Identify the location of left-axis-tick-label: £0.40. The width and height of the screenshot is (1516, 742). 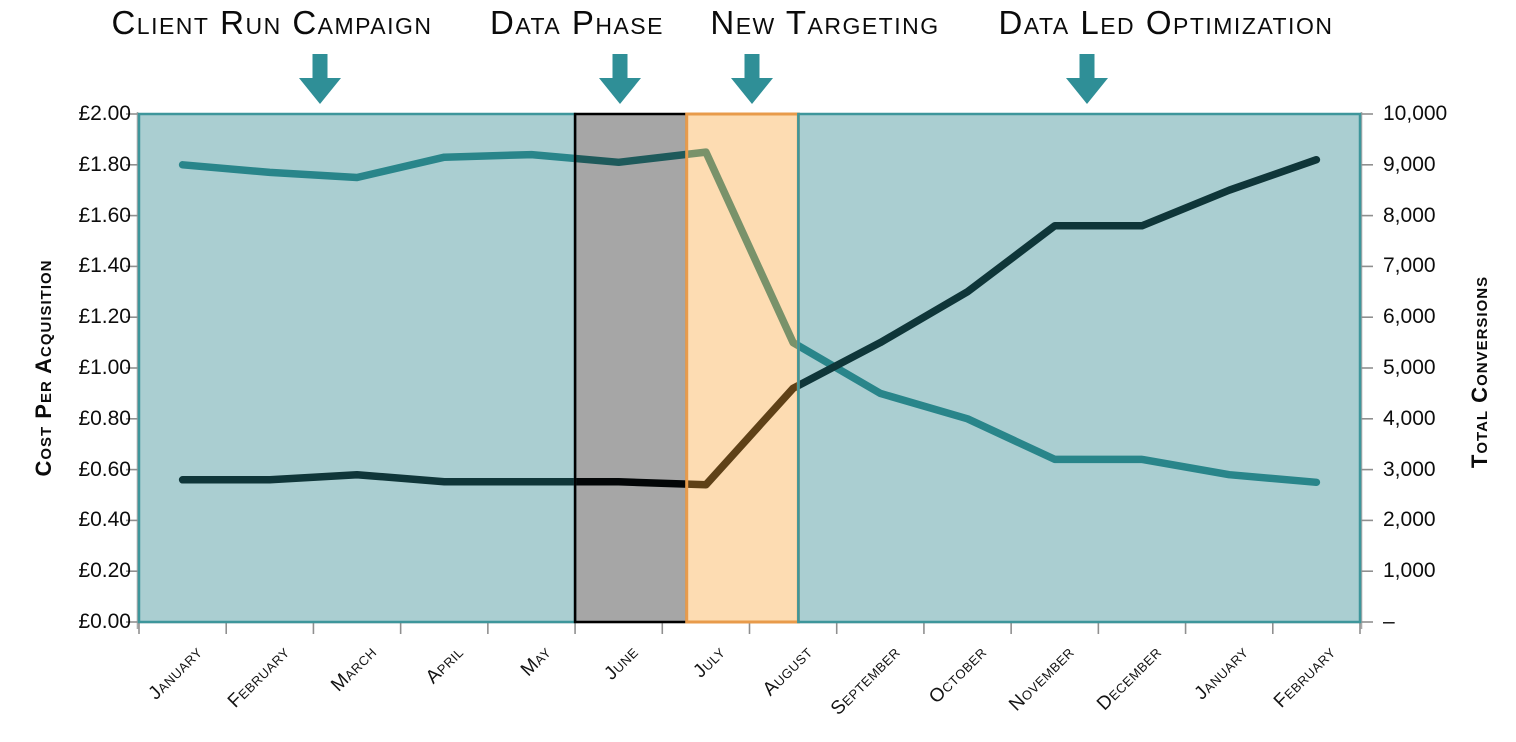
(104, 520).